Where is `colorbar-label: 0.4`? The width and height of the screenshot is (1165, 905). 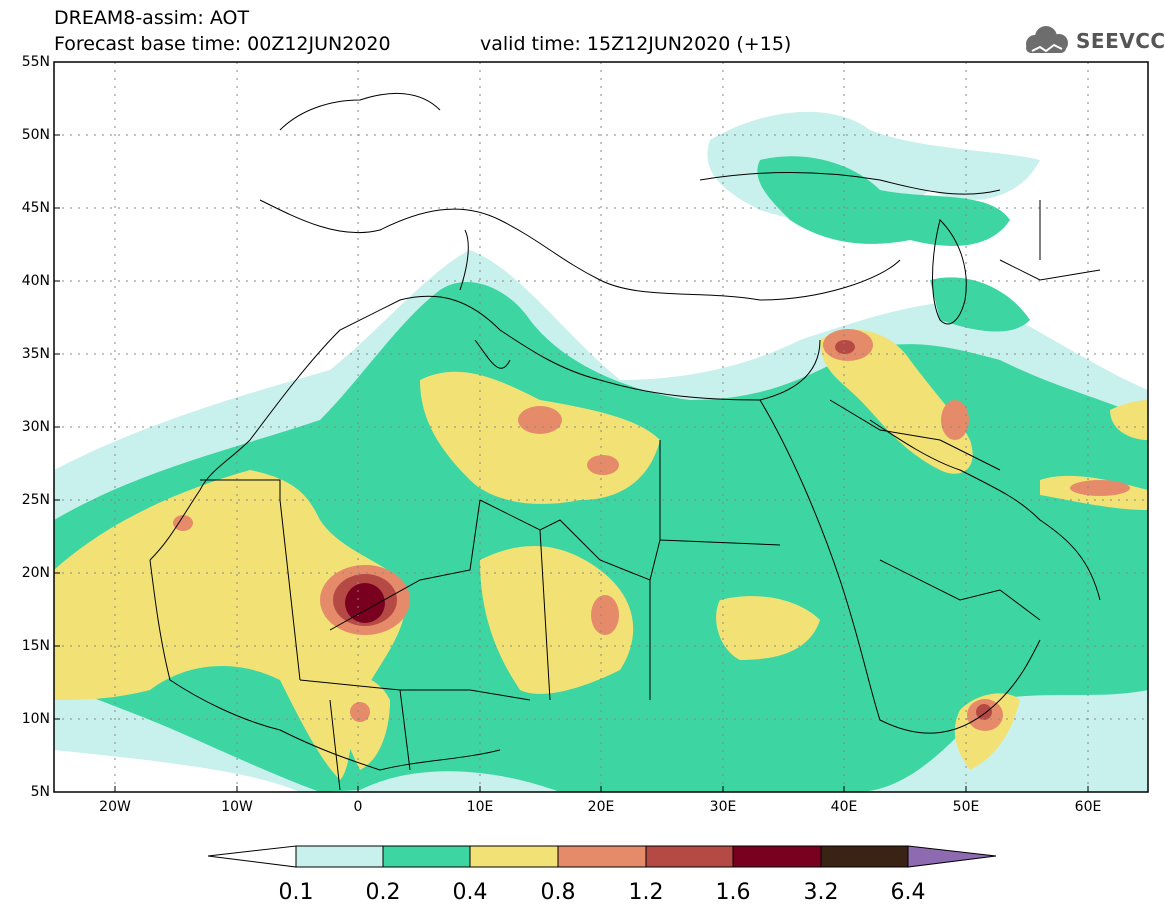
colorbar-label: 0.4 is located at coordinates (470, 892).